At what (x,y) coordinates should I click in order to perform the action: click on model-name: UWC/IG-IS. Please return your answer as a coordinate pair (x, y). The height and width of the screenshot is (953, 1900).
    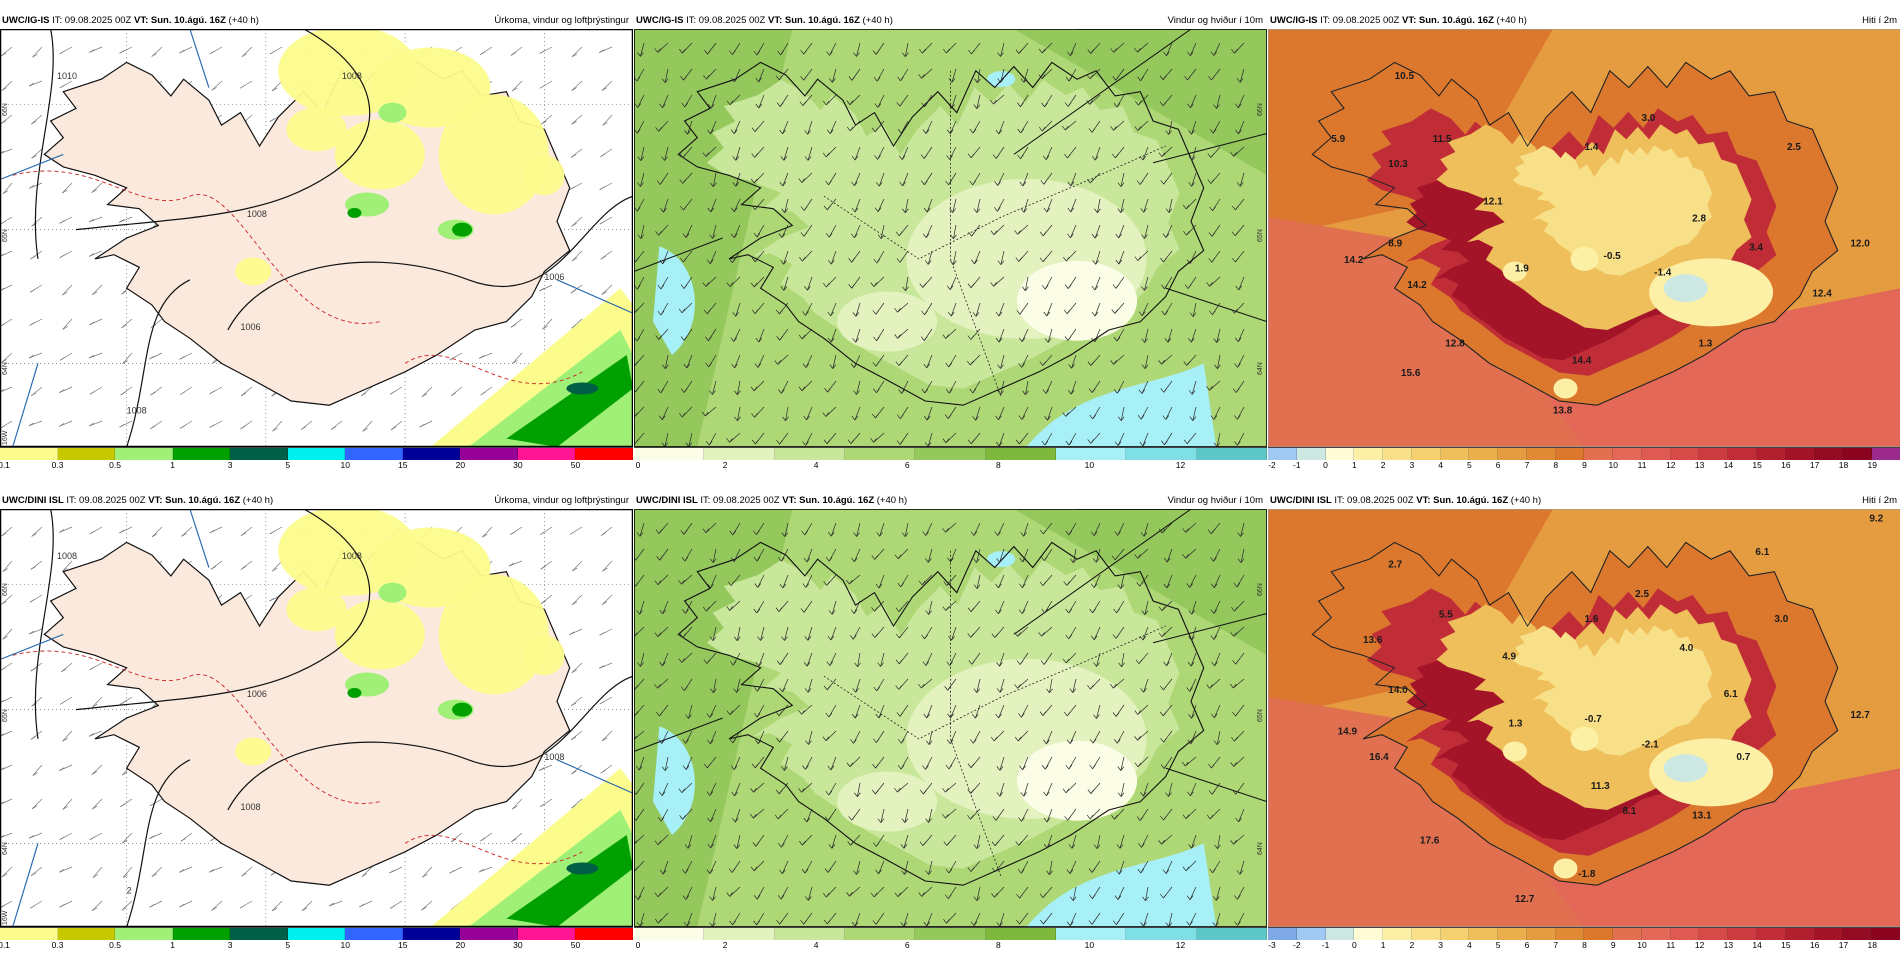
    Looking at the image, I should click on (1294, 20).